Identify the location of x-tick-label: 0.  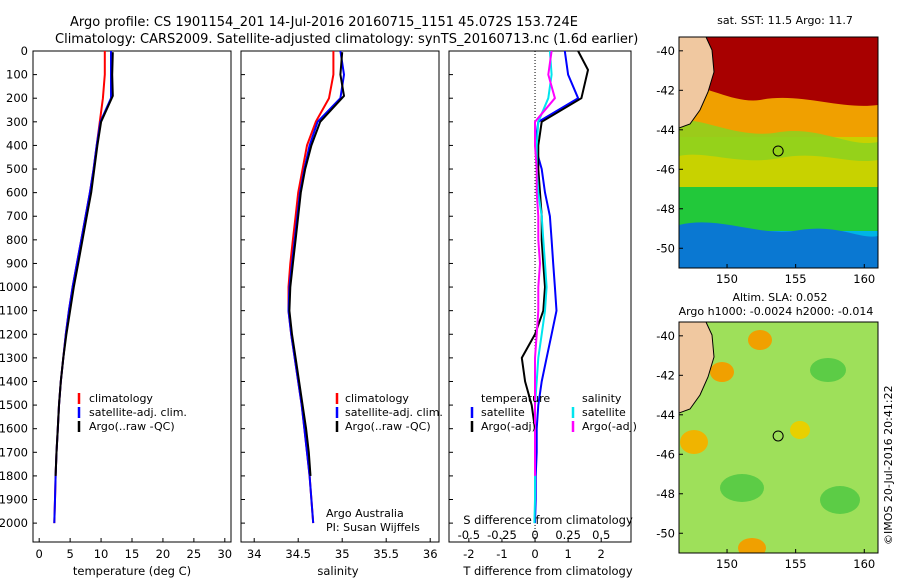
(39, 554).